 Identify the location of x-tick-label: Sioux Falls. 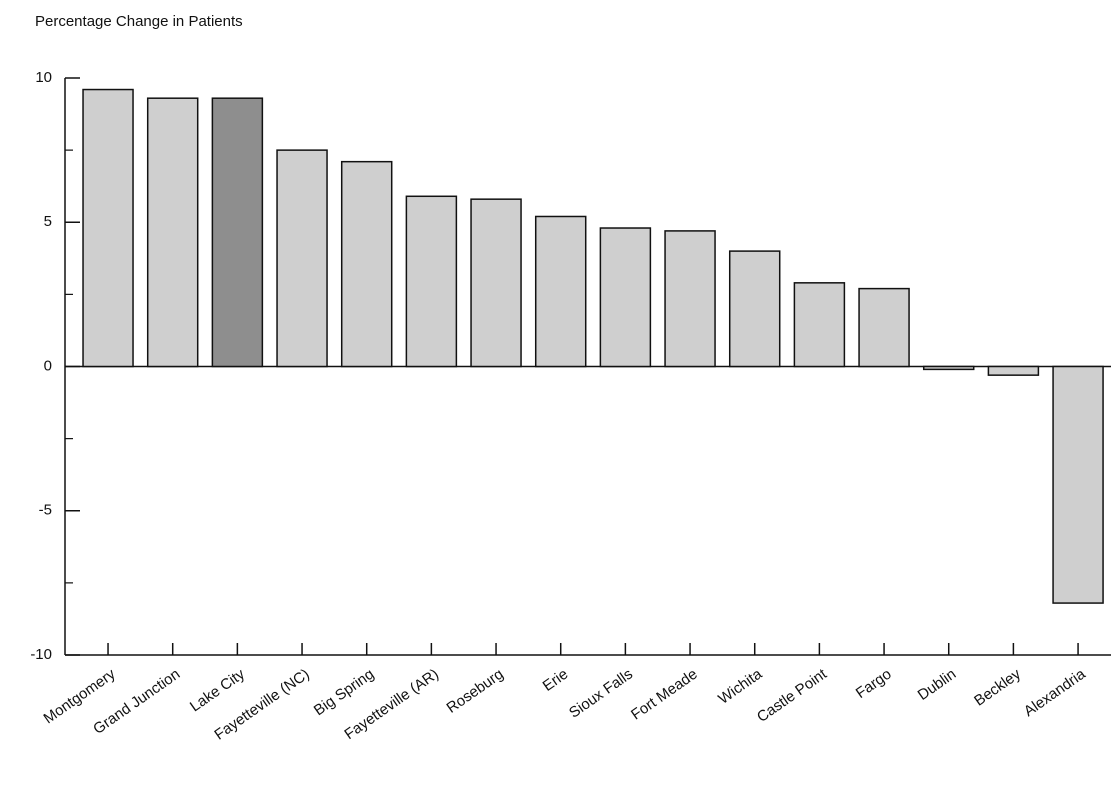
(601, 694).